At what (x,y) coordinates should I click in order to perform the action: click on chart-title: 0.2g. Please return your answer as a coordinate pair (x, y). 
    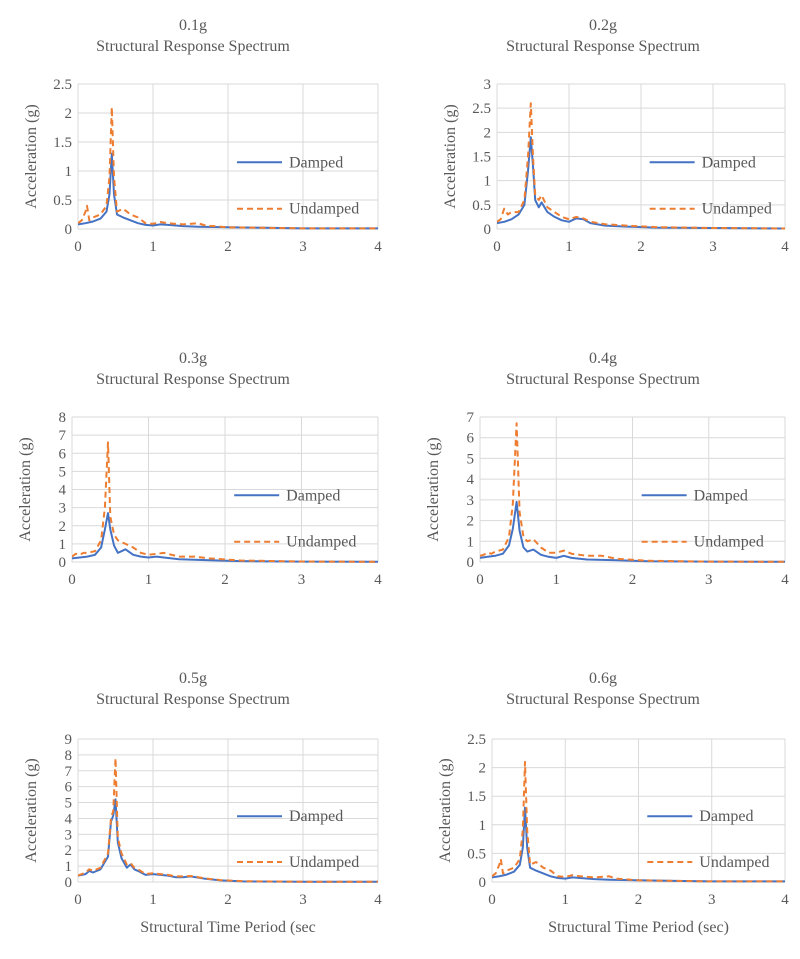
    Looking at the image, I should click on (603, 25).